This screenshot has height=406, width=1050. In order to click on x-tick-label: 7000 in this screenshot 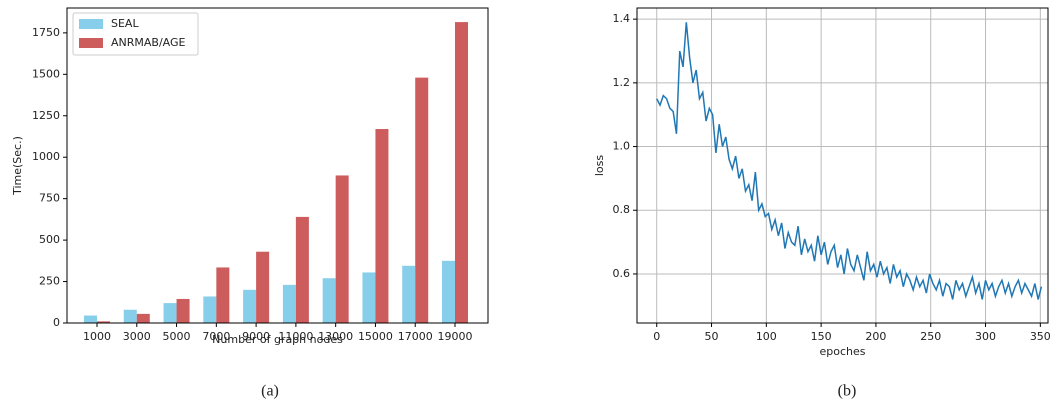, I will do `click(216, 336)`.